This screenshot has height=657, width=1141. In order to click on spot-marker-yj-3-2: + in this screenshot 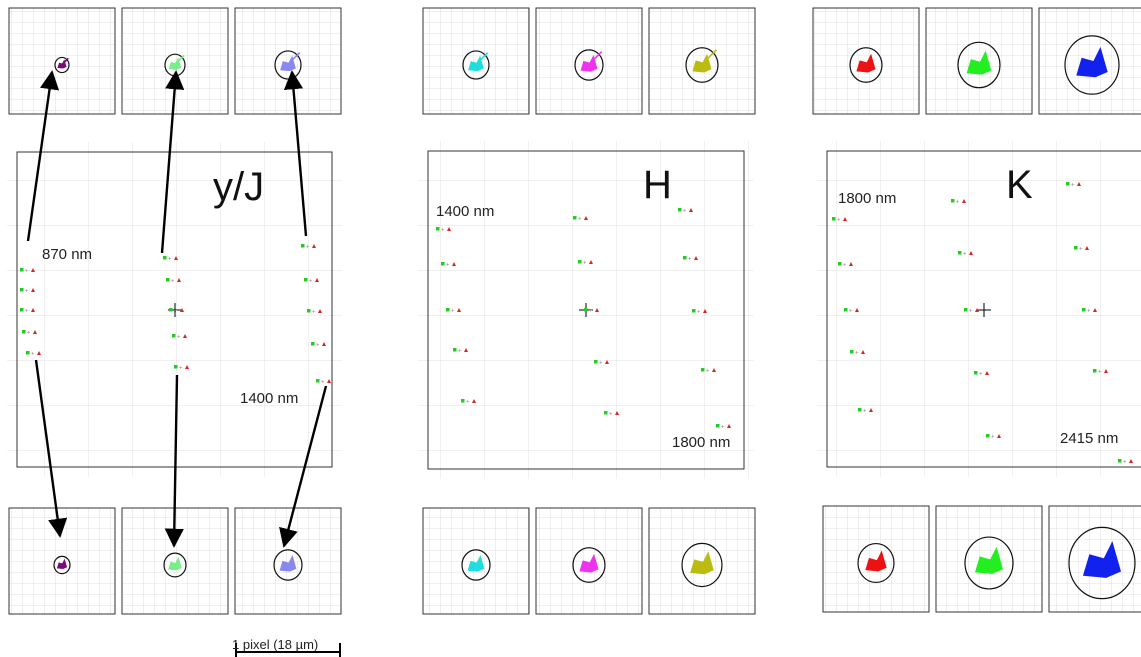, I will do `click(311, 281)`.